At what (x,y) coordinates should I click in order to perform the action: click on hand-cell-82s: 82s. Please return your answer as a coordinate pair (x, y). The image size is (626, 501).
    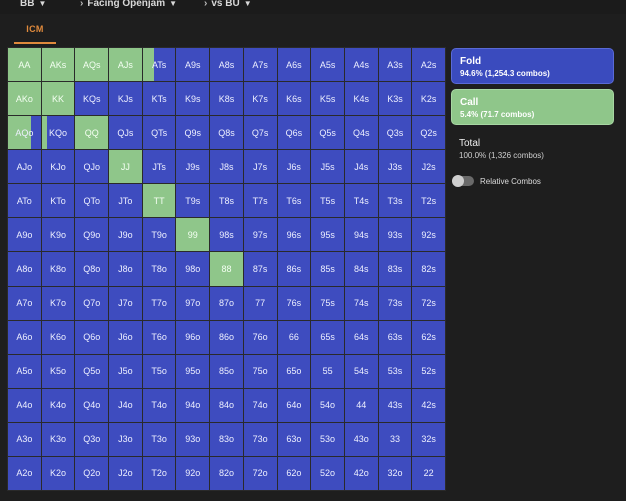
    Looking at the image, I should click on (428, 269).